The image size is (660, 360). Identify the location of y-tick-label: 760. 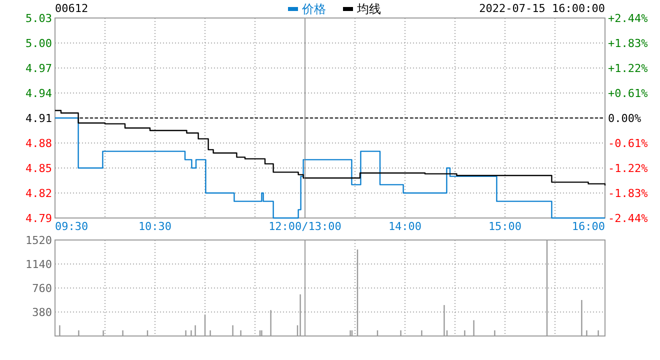
(42, 288).